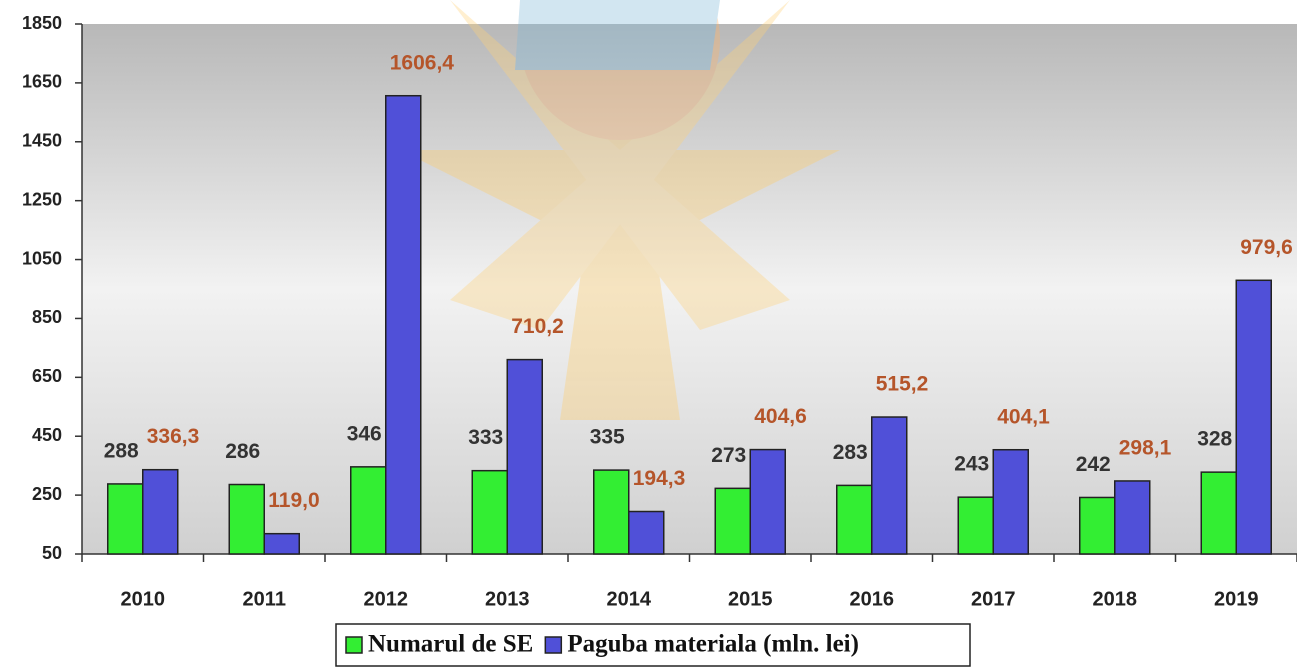  Describe the element at coordinates (971, 464) in the screenshot. I see `data-label: 243` at that location.